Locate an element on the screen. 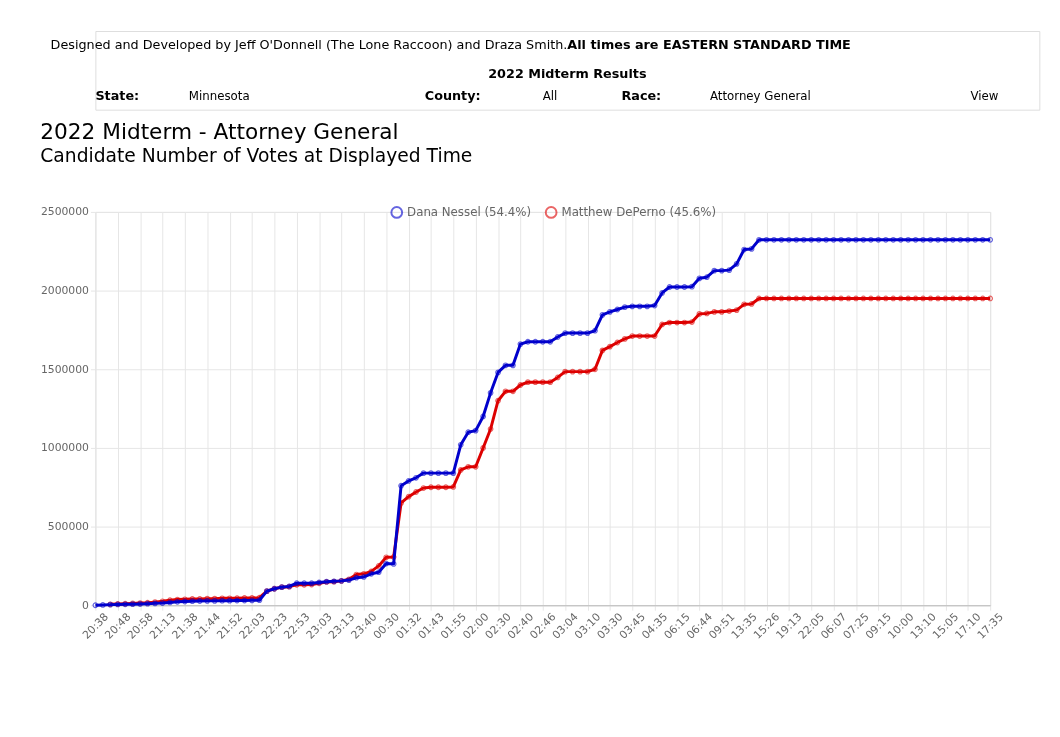 The image size is (1060, 737). y-tick-label: 500000 is located at coordinates (68, 527).